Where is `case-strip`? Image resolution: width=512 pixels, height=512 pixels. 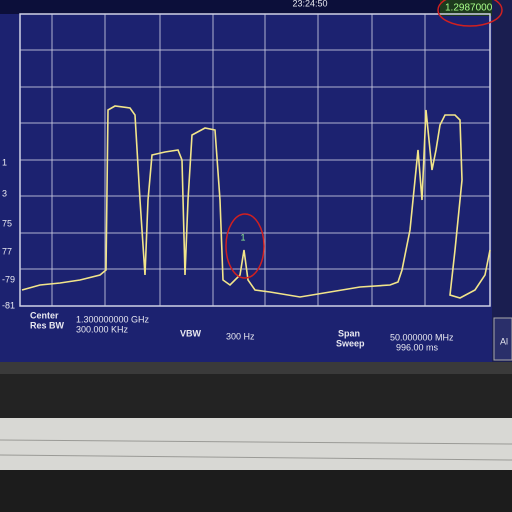 case-strip is located at coordinates (256, 444).